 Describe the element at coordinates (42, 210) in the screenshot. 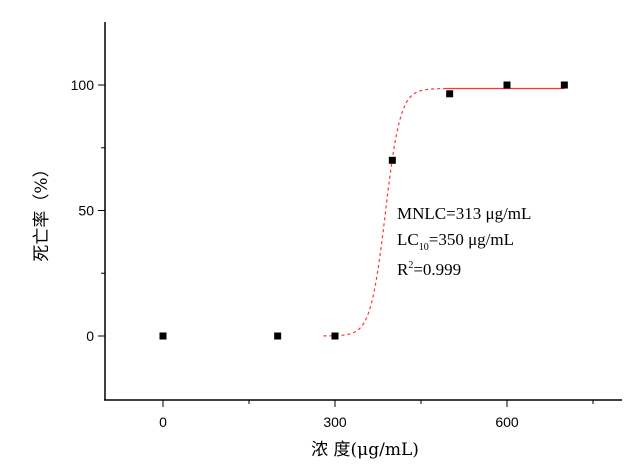

I see `y-axis-title: 死亡率（%）` at that location.